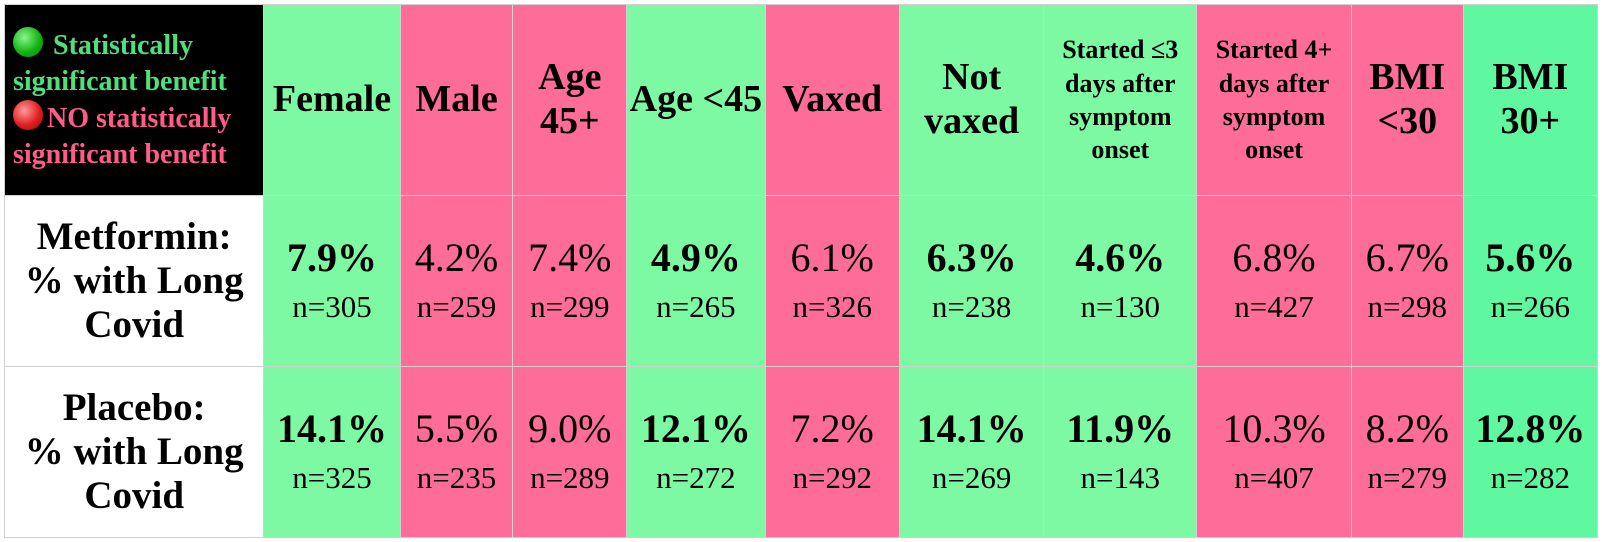 This screenshot has width=1602, height=542. Describe the element at coordinates (695, 428) in the screenshot. I see `percent-value: 12.1%` at that location.